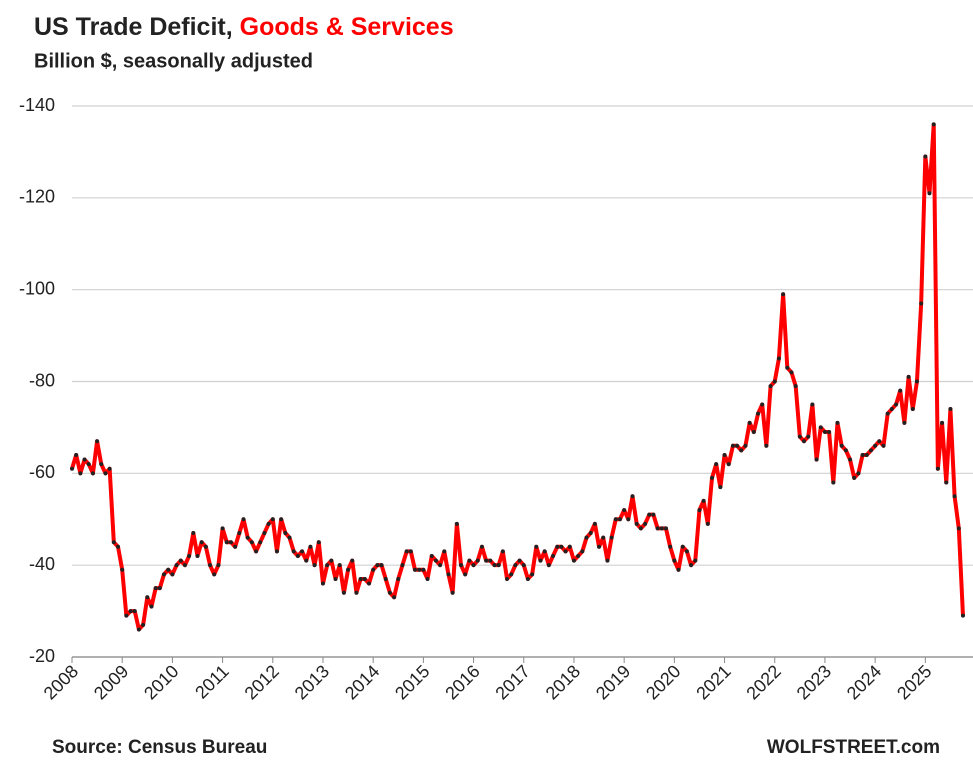 This screenshot has width=973, height=767. I want to click on x-tick-label: 2010, so click(161, 682).